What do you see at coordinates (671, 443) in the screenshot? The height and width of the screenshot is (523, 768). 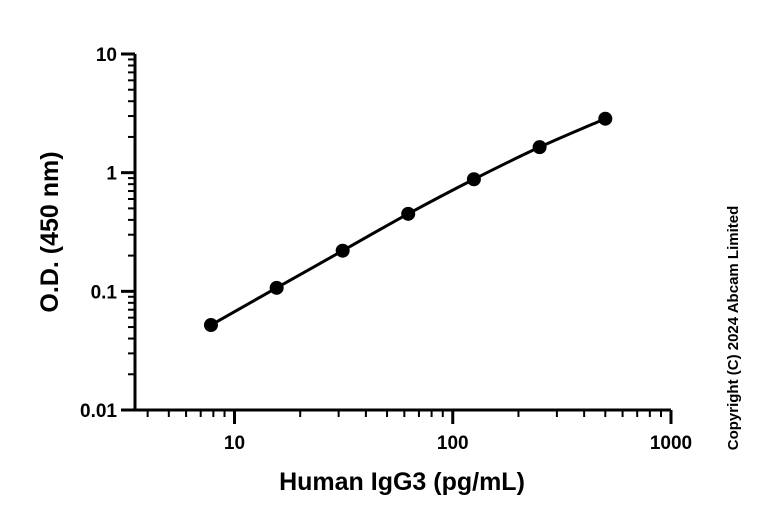 I see `x-tick-label: 1000` at bounding box center [671, 443].